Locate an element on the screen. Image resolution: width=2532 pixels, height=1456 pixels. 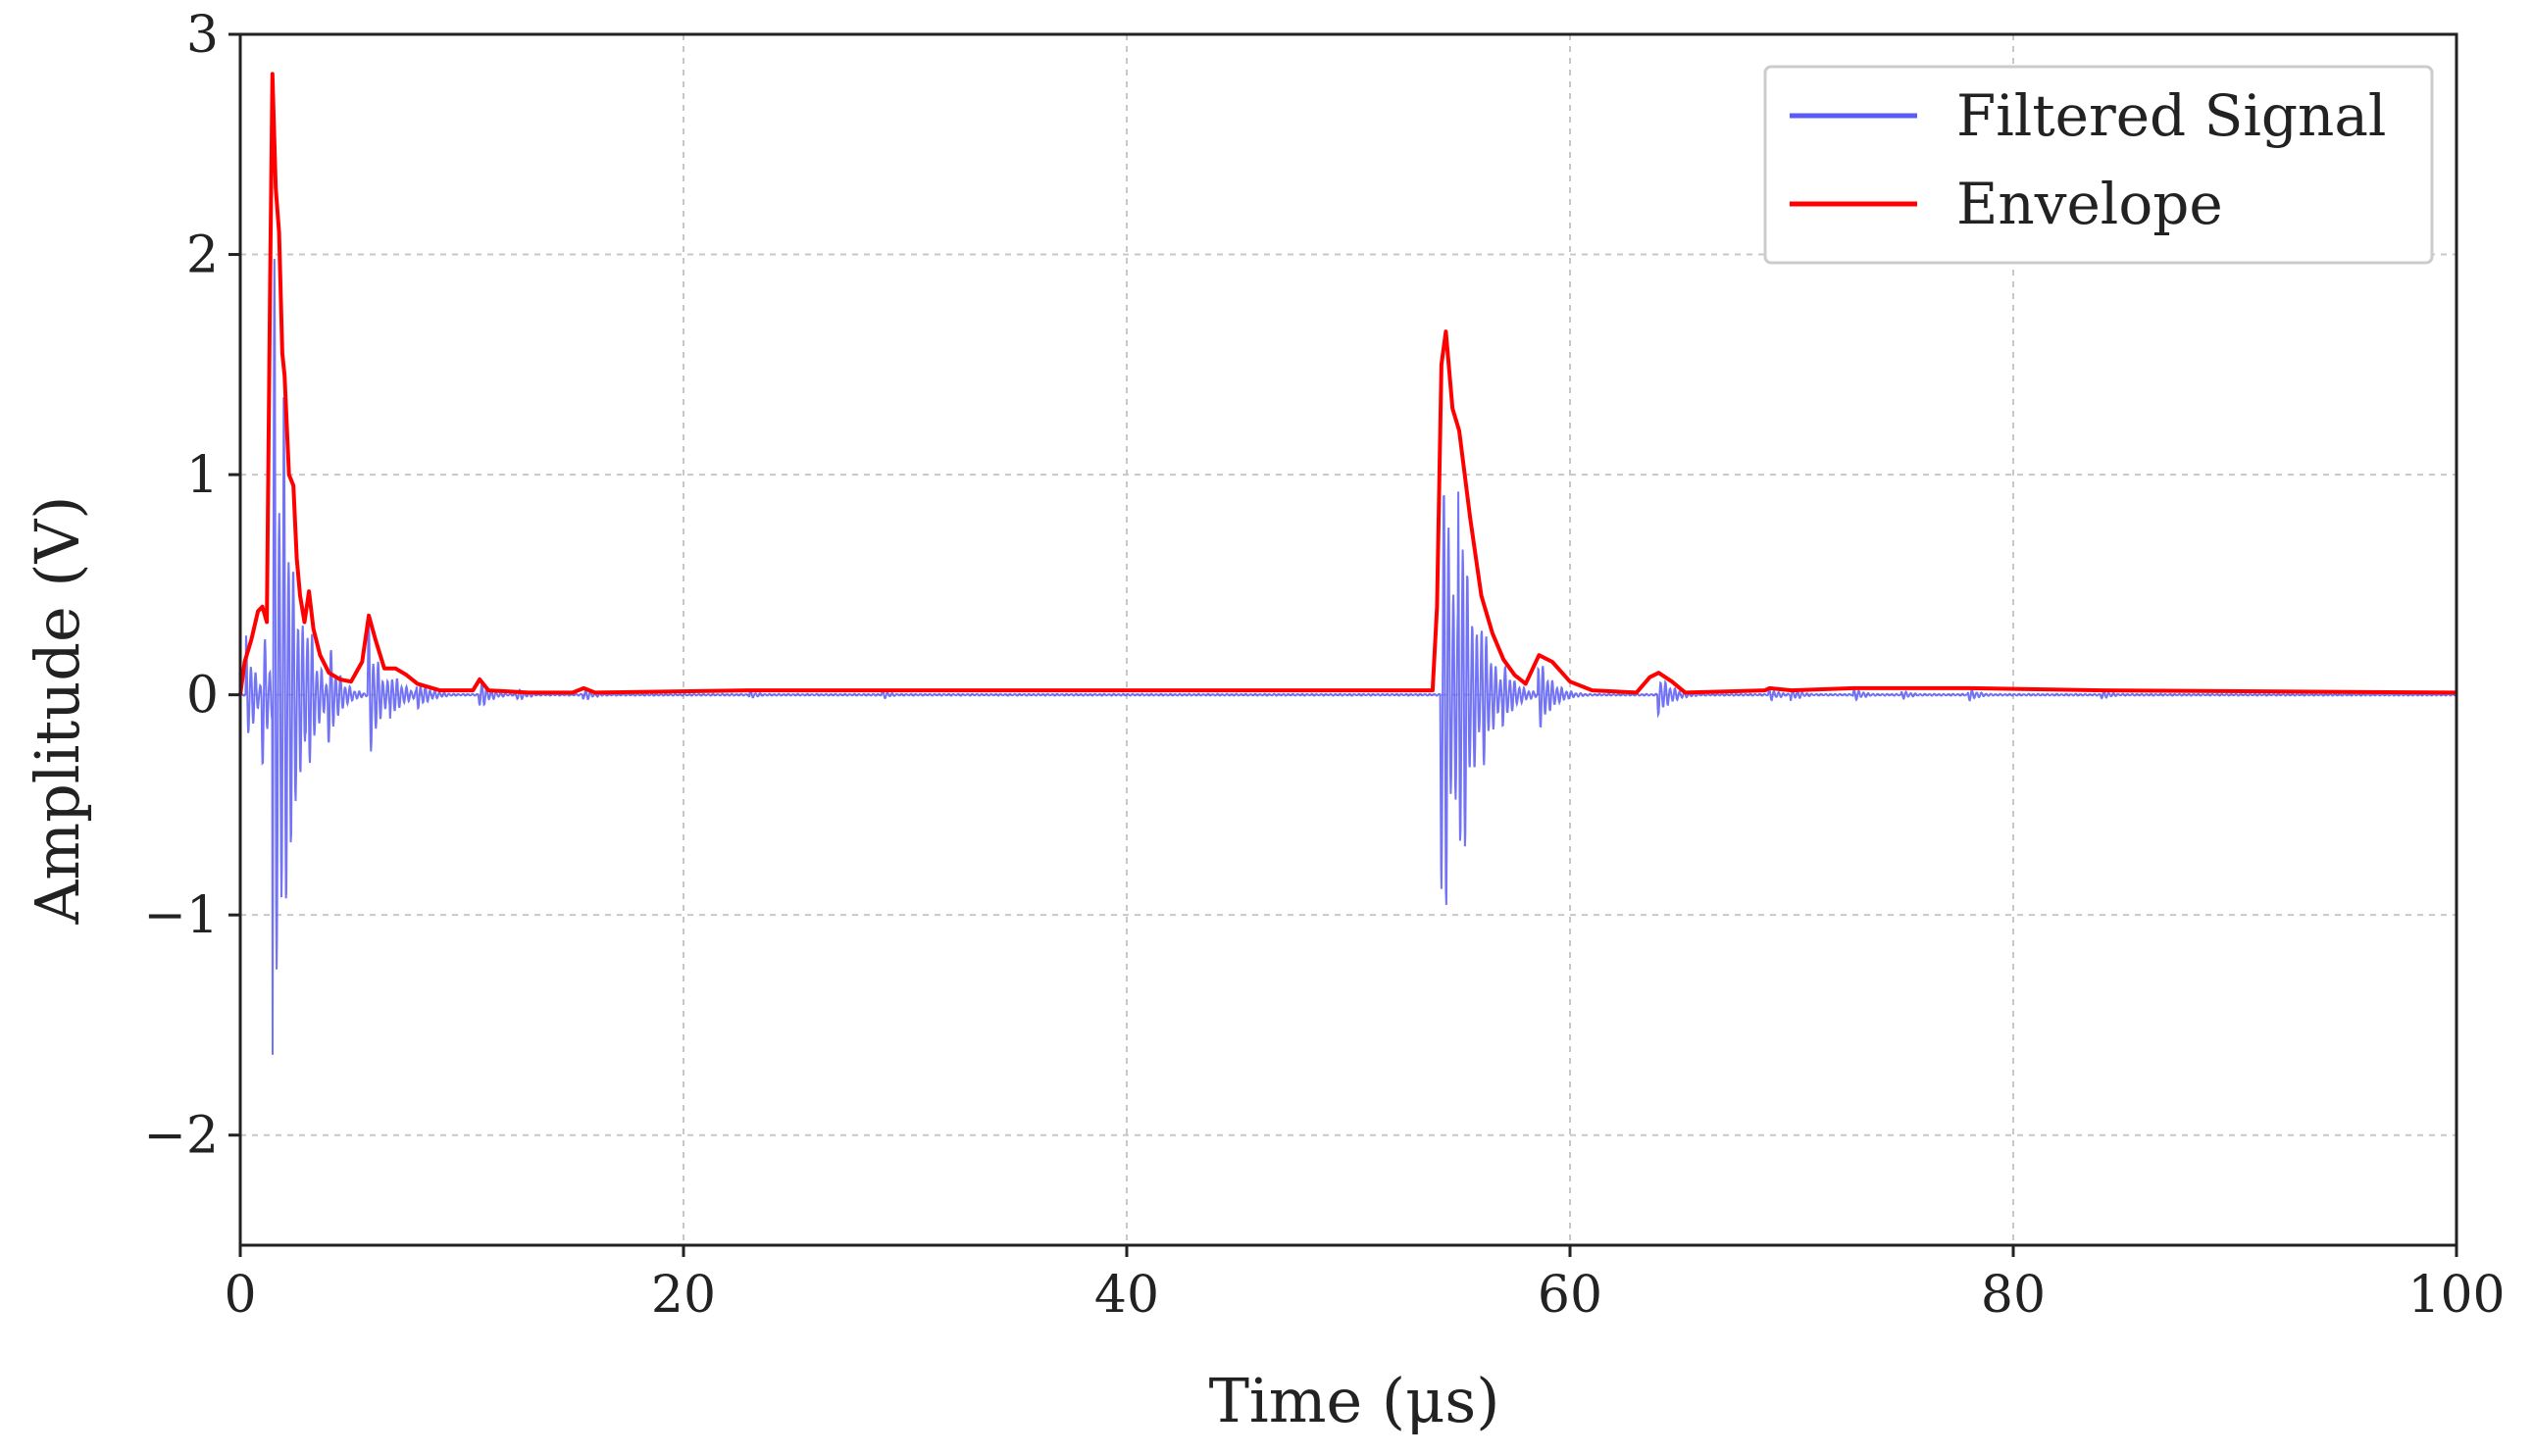
x-tick-label: 20 is located at coordinates (683, 1295).